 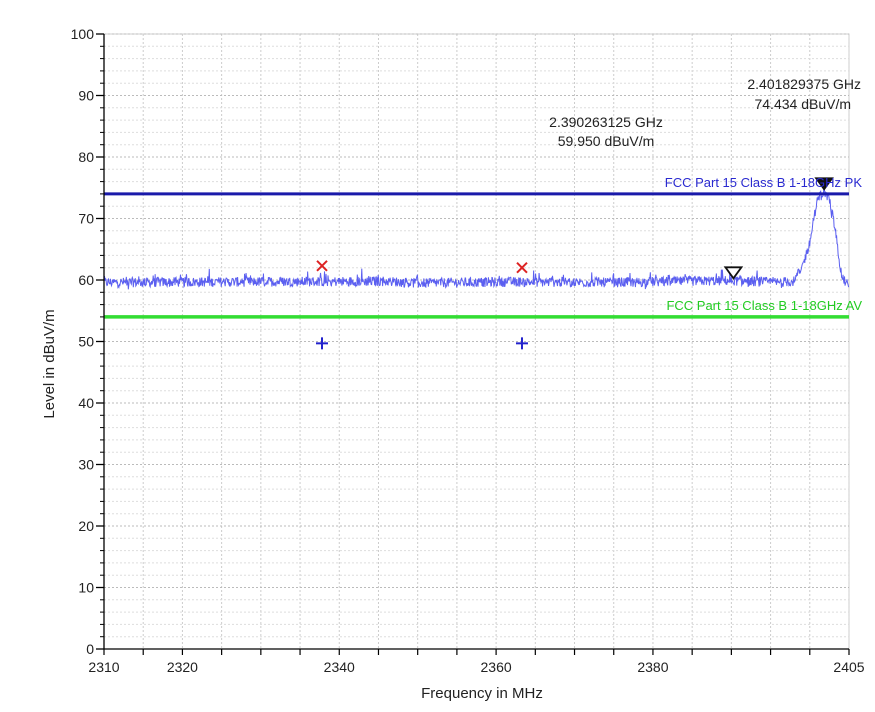 What do you see at coordinates (86, 465) in the screenshot?
I see `y-tick-label: 30` at bounding box center [86, 465].